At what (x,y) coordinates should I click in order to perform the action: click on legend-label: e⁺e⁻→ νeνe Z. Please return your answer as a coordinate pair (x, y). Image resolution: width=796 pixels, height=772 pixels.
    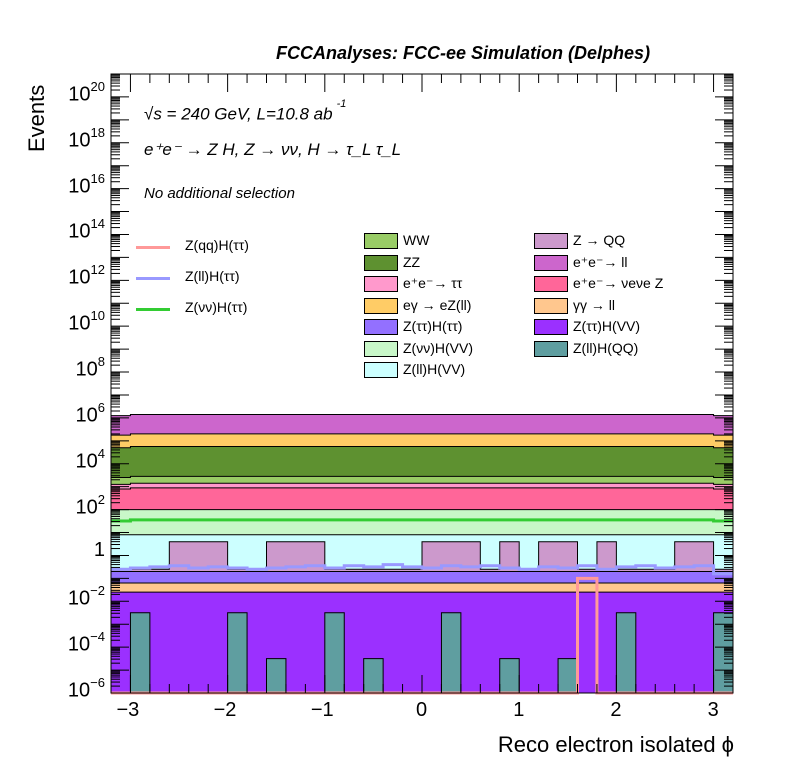
    Looking at the image, I should click on (618, 283).